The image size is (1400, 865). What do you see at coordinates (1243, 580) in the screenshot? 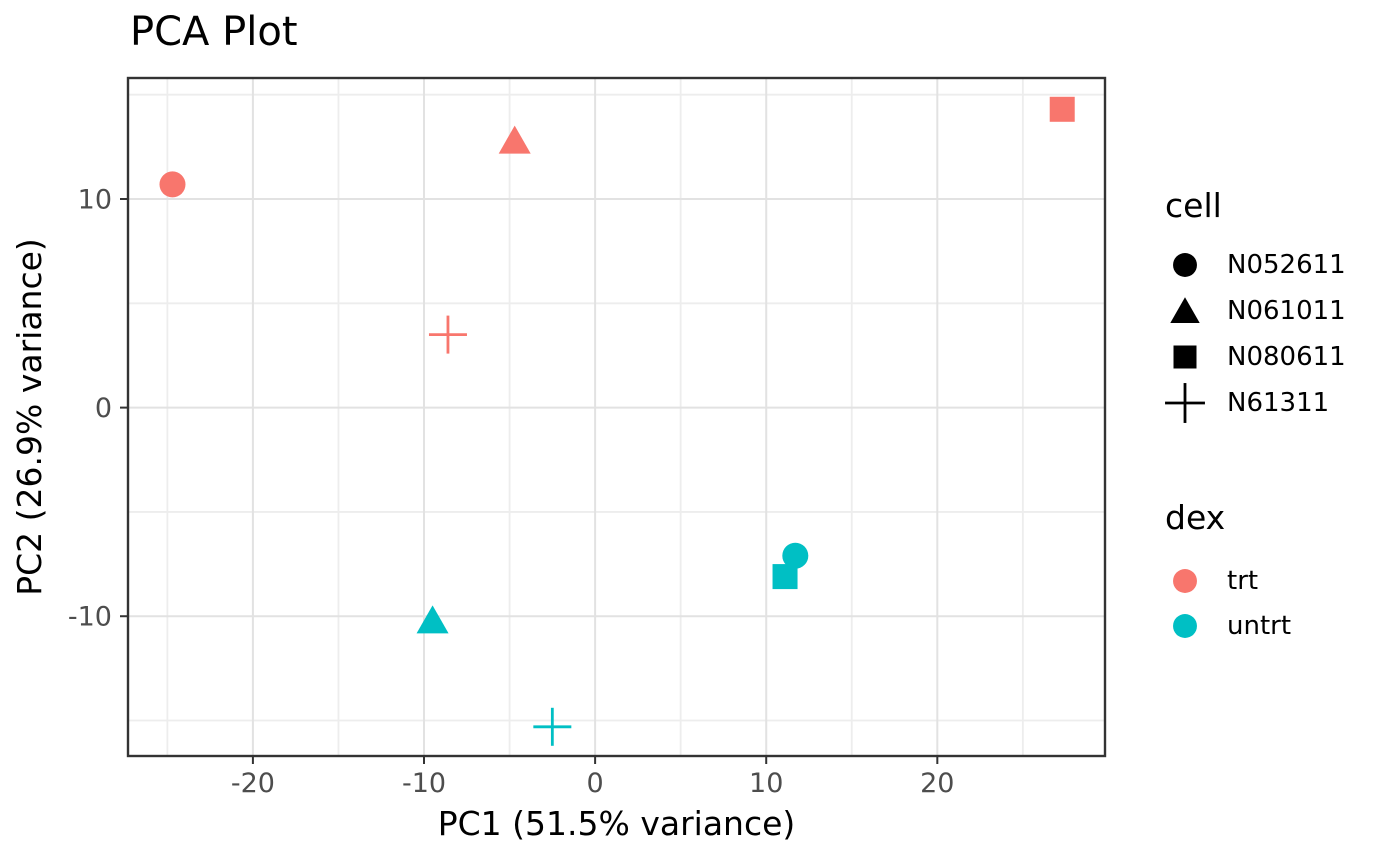
I see `legend-item-label: trt` at bounding box center [1243, 580].